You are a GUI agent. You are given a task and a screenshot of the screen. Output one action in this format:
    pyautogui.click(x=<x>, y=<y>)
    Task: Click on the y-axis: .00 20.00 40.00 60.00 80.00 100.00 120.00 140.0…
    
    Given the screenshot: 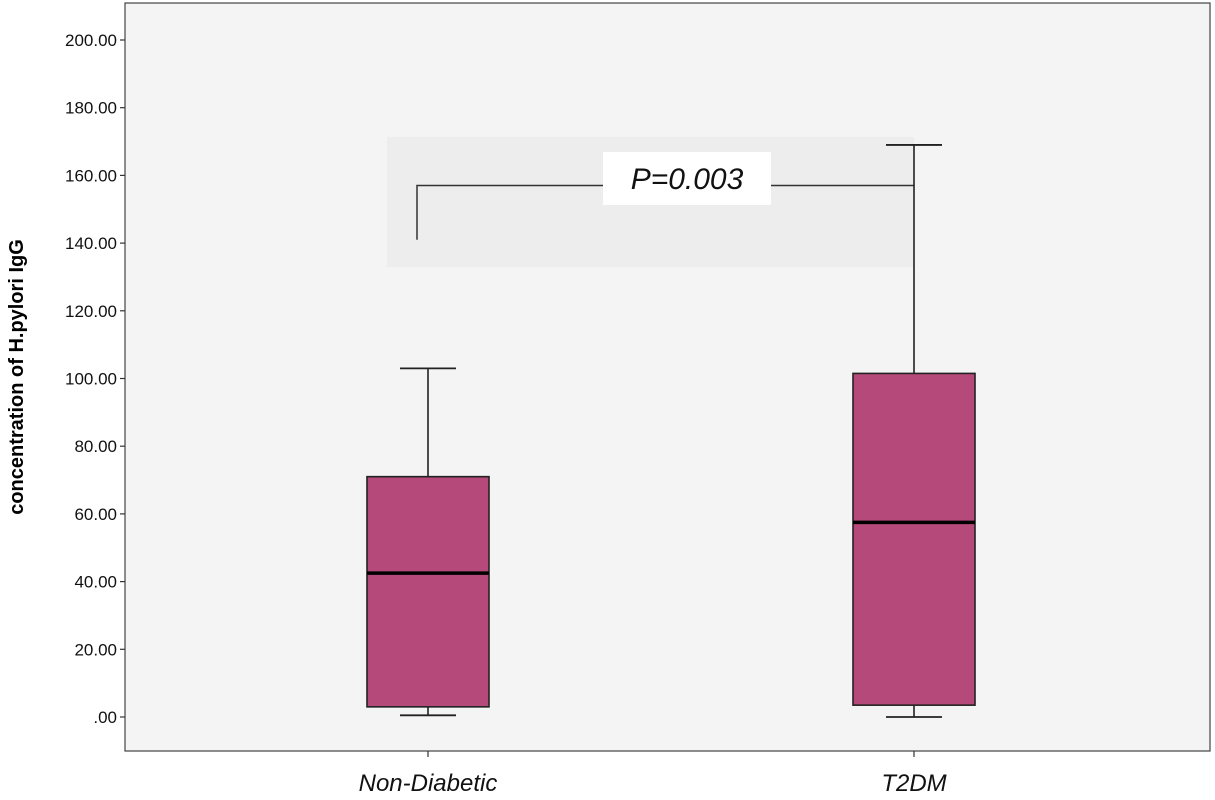 What is the action you would take?
    pyautogui.click(x=95, y=379)
    